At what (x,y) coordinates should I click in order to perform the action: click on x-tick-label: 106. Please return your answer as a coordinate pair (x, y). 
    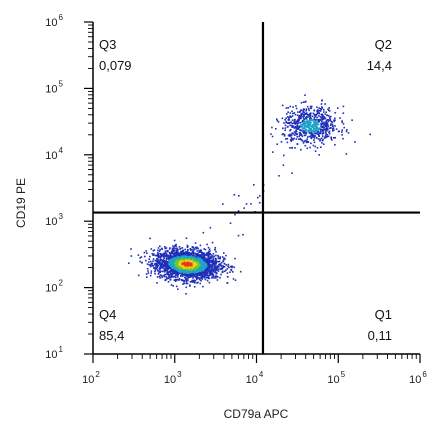
    Looking at the image, I should click on (418, 378).